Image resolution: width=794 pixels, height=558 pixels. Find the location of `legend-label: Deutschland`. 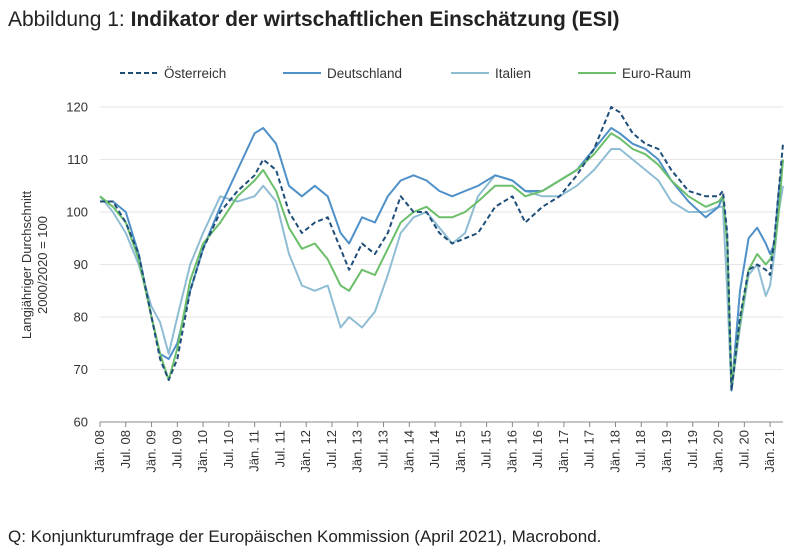

legend-label: Deutschland is located at coordinates (364, 73).